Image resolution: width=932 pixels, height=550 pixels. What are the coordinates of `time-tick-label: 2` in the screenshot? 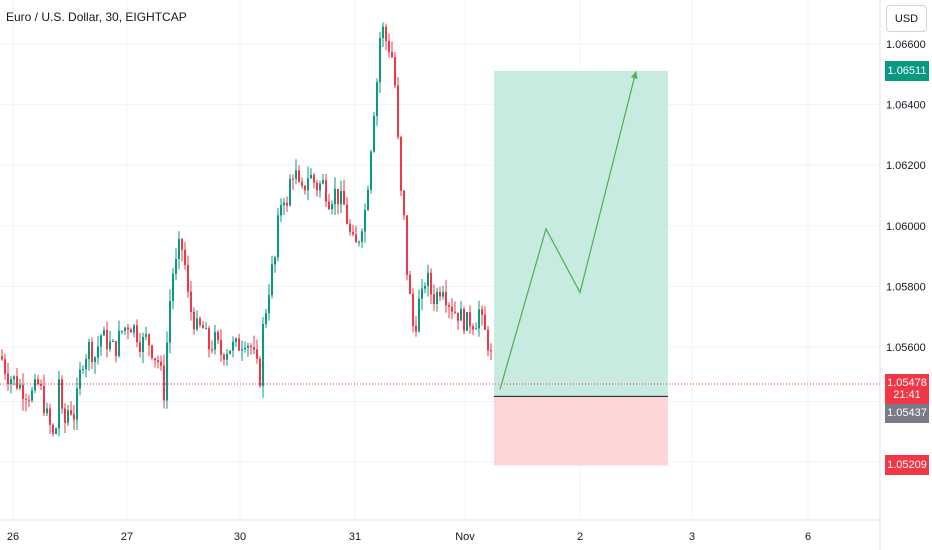 It's located at (580, 537).